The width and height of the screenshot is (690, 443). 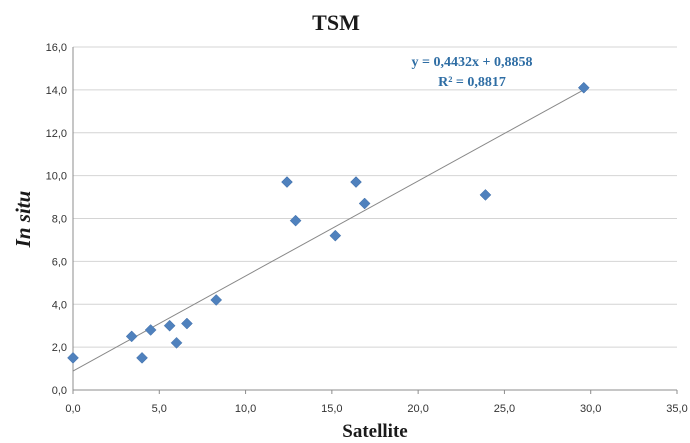 I want to click on x-tick-labels: 0,0 5,0 10,0 15,0 20,0 25,0 30,0 35,0, so click(x=376, y=409).